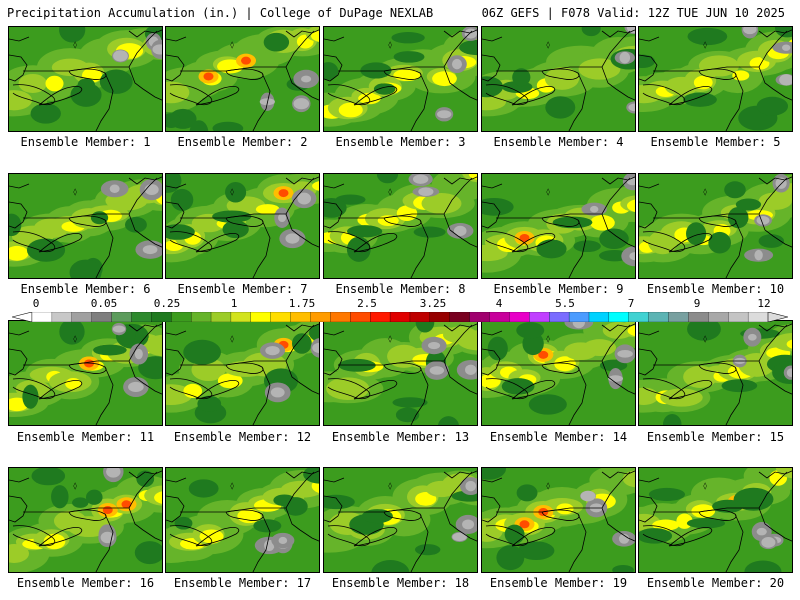 The image size is (800, 600). What do you see at coordinates (565, 303) in the screenshot?
I see `colorbar-tick-label: 5.5` at bounding box center [565, 303].